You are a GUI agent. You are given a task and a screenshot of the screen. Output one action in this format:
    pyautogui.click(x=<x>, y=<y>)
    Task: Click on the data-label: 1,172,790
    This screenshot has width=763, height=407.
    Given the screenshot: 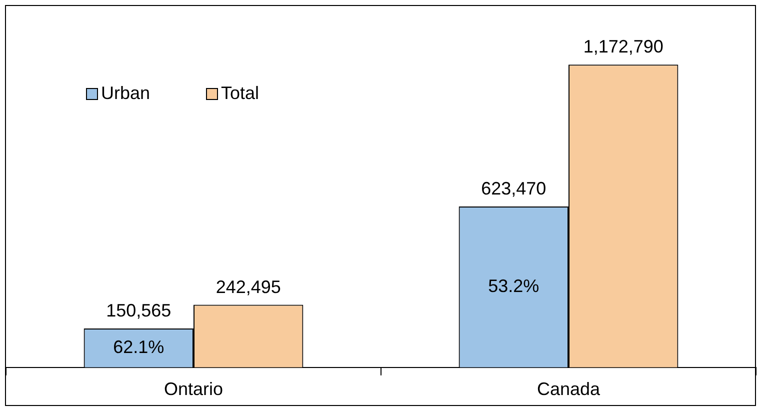 What is the action you would take?
    pyautogui.click(x=623, y=46)
    